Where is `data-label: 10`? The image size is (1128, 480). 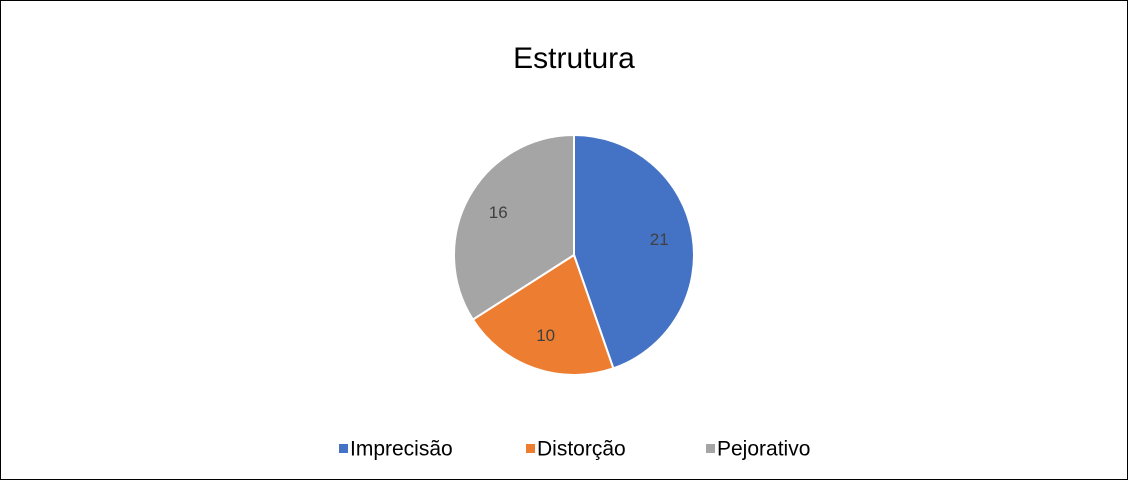 data-label: 10 is located at coordinates (545, 335).